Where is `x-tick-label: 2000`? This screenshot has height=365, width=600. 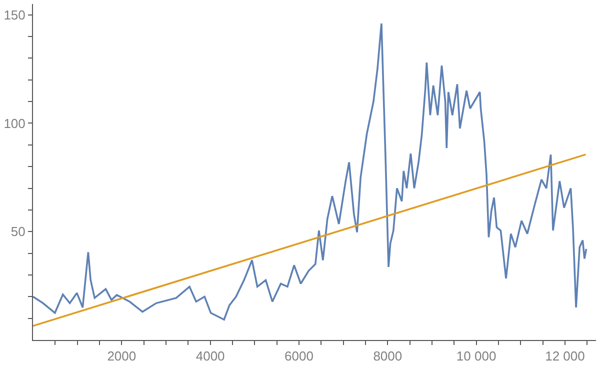 x-tick-label: 2000 is located at coordinates (121, 356).